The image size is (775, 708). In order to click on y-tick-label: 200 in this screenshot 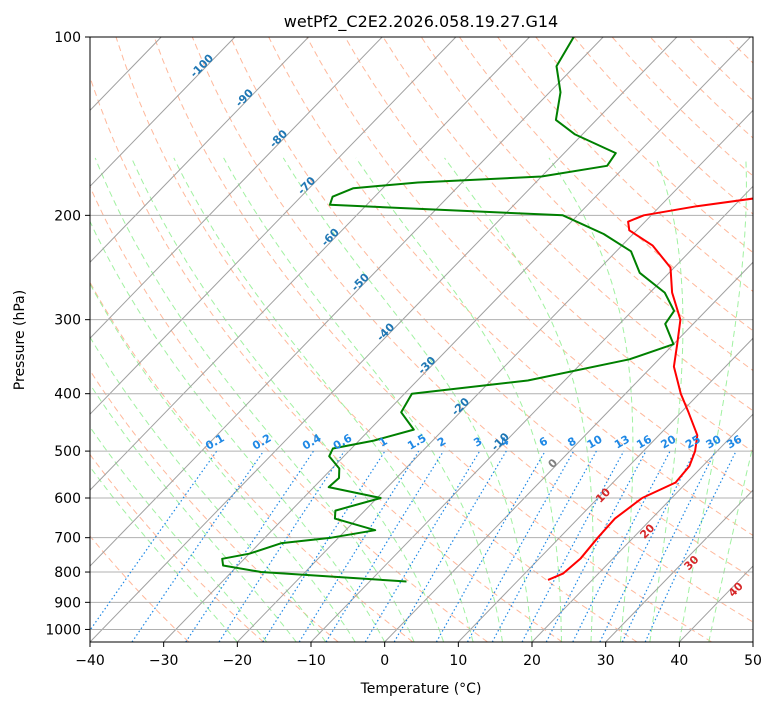, I will do `click(67, 216)`.